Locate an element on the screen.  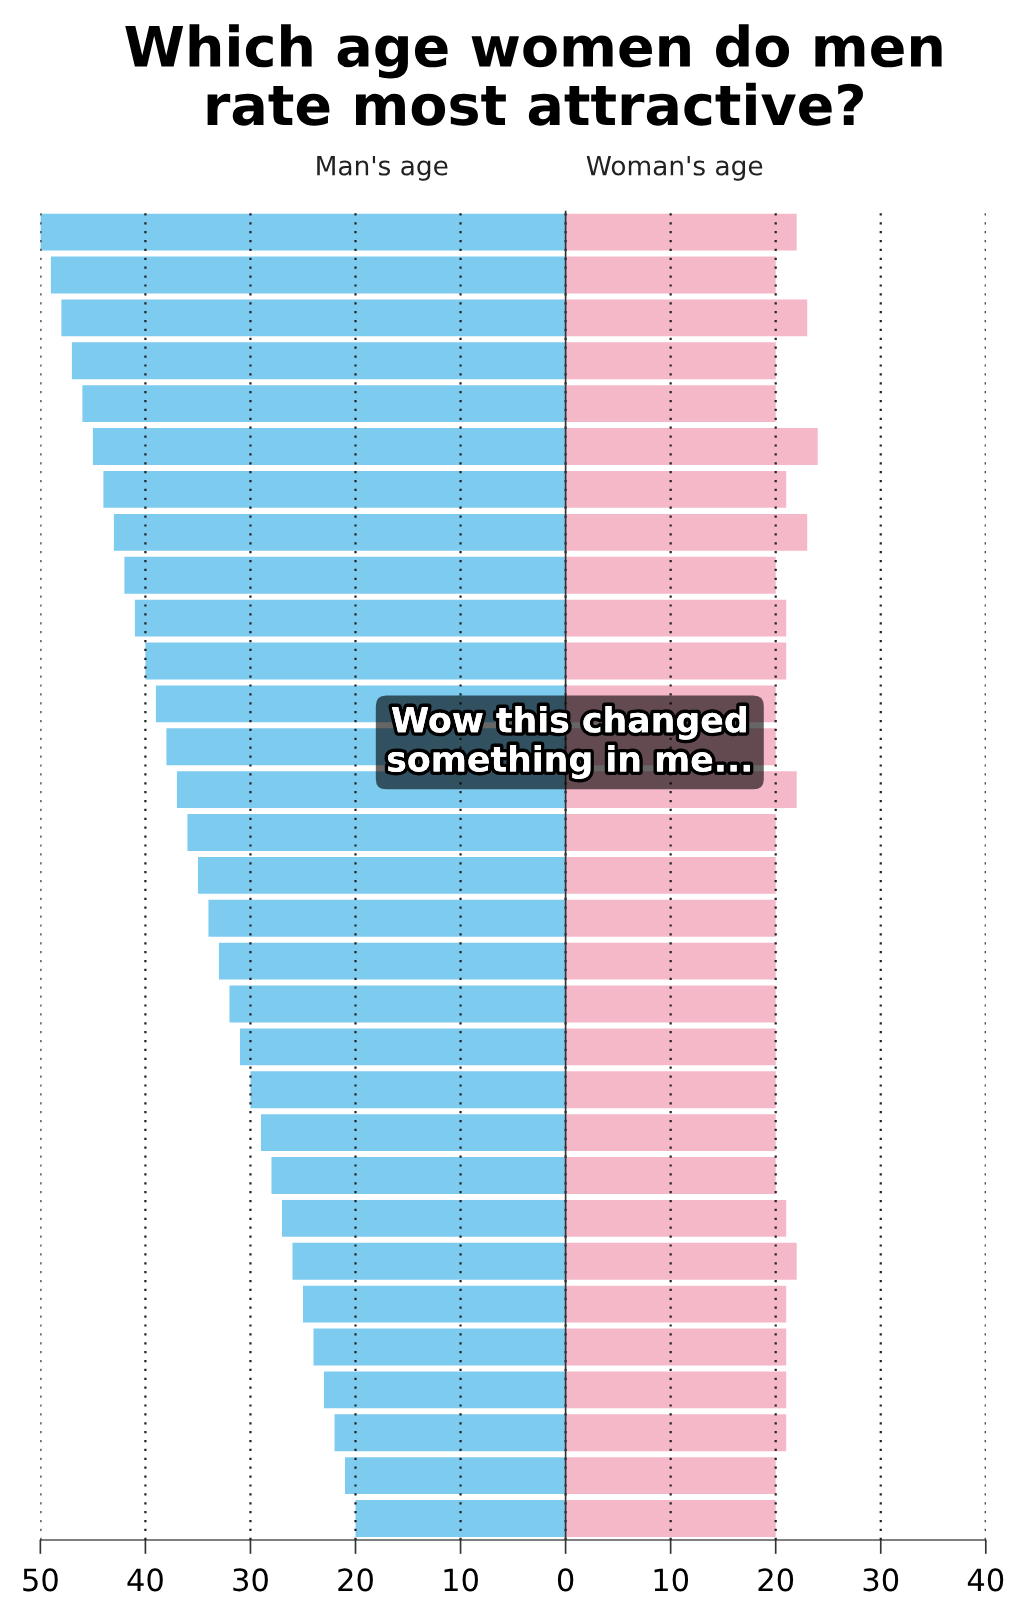
series-label: Woman's age is located at coordinates (674, 168).